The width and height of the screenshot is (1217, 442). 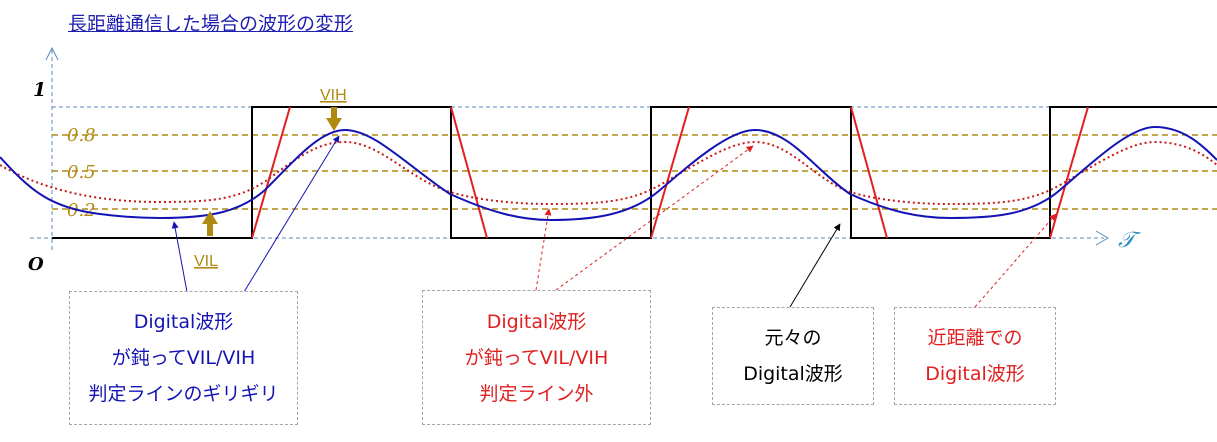 What do you see at coordinates (81, 172) in the screenshot?
I see `level-0.5-label: 0.5` at bounding box center [81, 172].